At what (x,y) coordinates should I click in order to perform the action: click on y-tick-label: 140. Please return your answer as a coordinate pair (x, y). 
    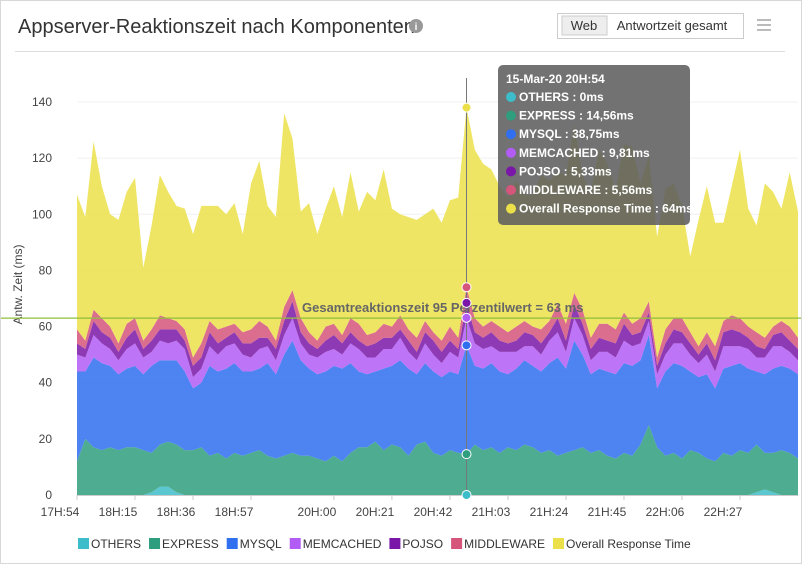
    Looking at the image, I should click on (42, 102).